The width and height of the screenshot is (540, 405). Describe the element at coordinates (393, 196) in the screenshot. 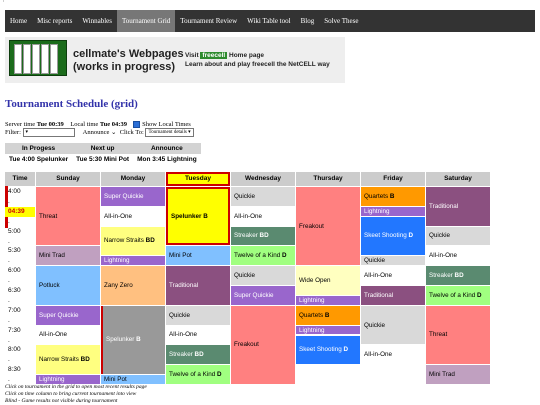

I see `tournament-block-fri1: Quartets B` at that location.